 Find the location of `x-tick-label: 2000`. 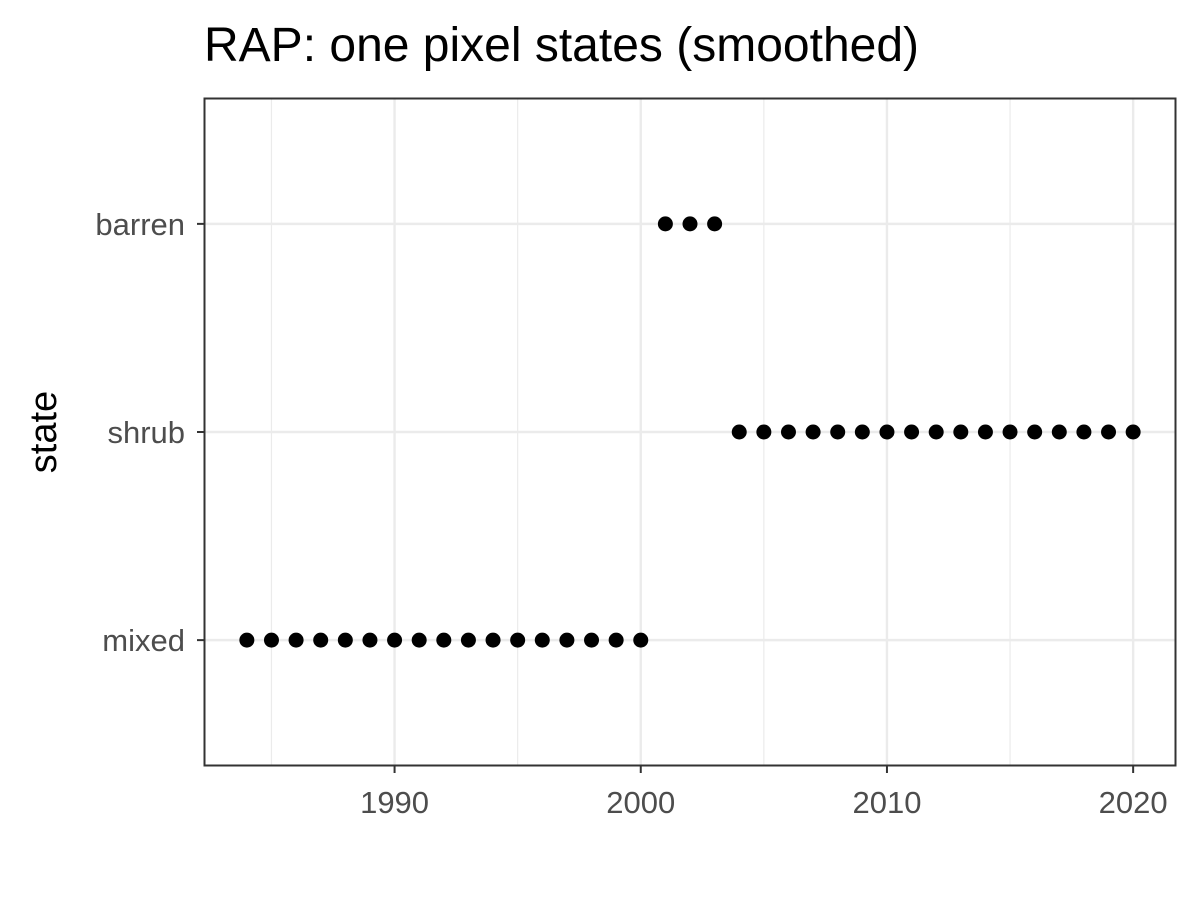

x-tick-label: 2000 is located at coordinates (640, 802).